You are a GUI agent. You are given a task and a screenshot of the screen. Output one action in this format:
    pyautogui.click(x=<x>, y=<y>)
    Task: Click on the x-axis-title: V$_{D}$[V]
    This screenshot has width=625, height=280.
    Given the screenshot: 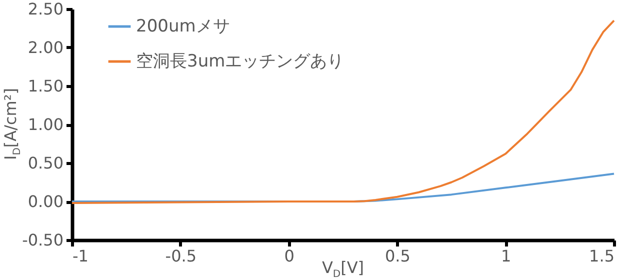 What is the action you would take?
    pyautogui.click(x=343, y=269)
    